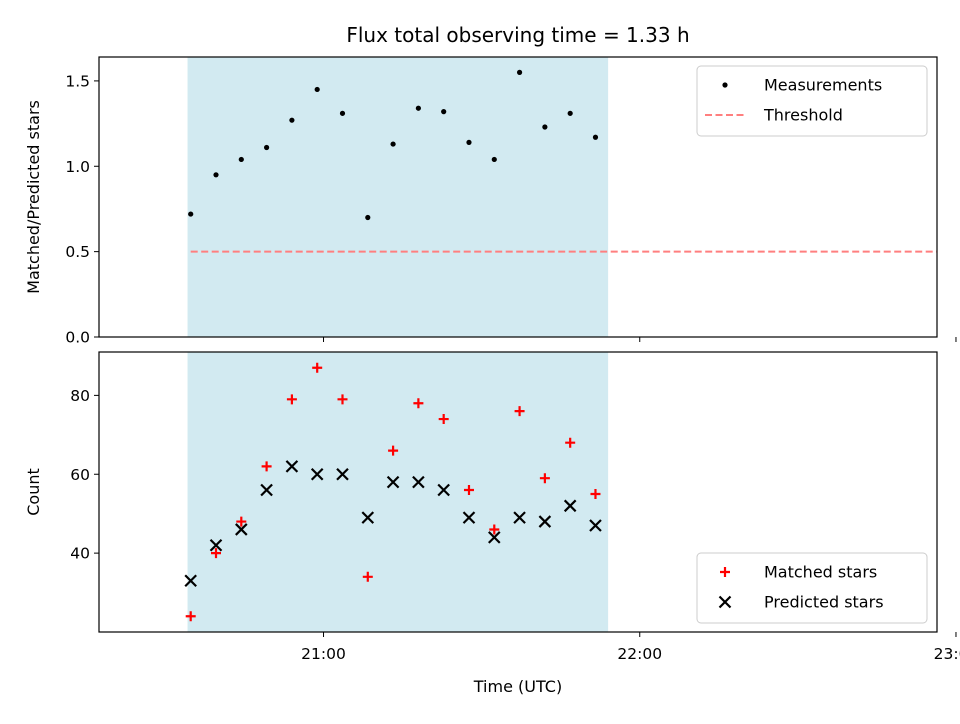 This screenshot has height=724, width=960. Describe the element at coordinates (824, 602) in the screenshot. I see `legend-label: Predicted stars` at that location.